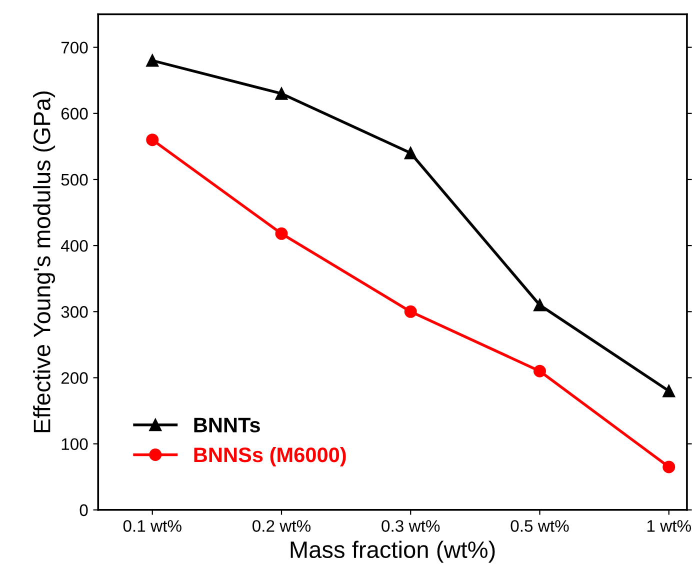  What do you see at coordinates (74, 114) in the screenshot?
I see `y-tick-label: 600` at bounding box center [74, 114].